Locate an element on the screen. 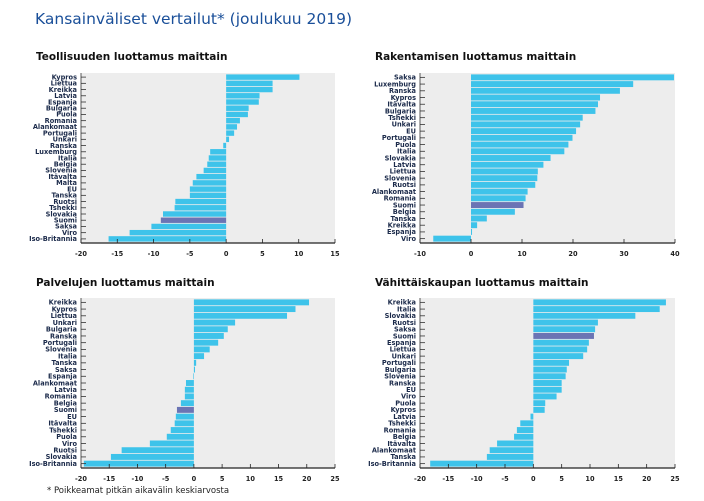  bar-kreikka is located at coordinates (599, 302).